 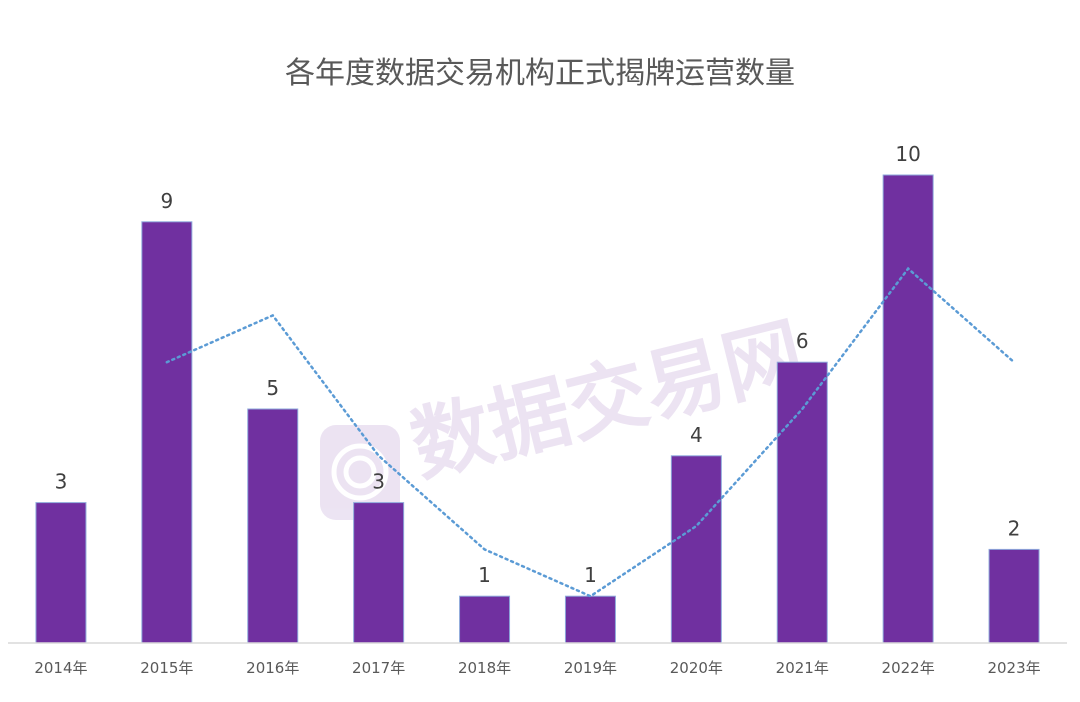 What do you see at coordinates (60, 668) in the screenshot?
I see `x-tick-label: 2014年` at bounding box center [60, 668].